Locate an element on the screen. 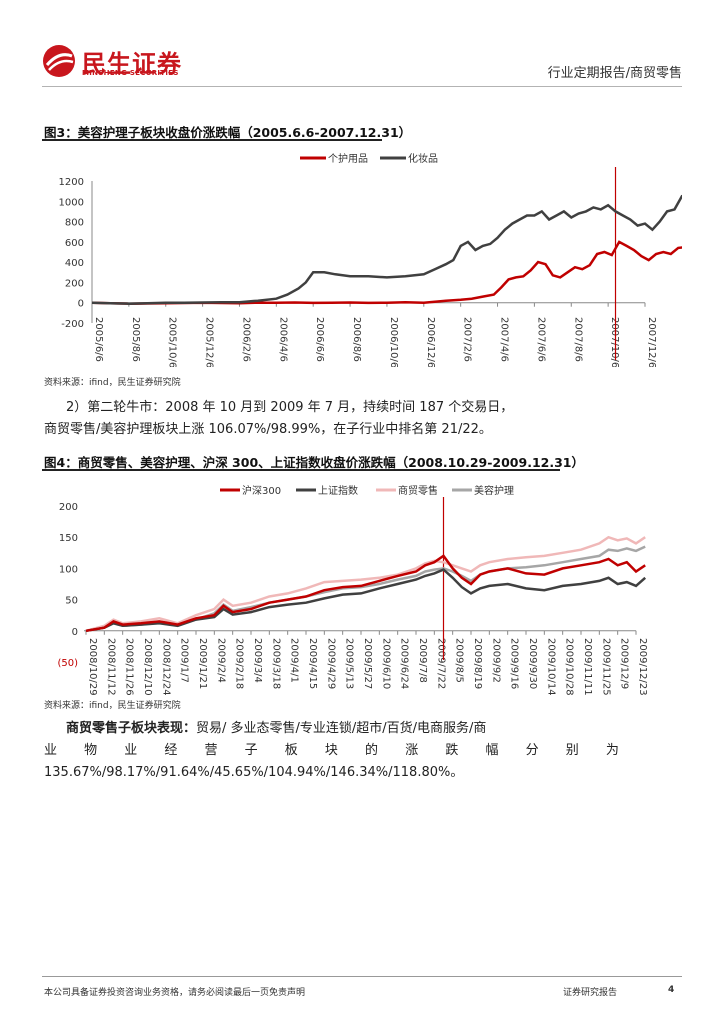  paragraph-retail-line1: 贸易/ 多业态零售/专业连锁/超市/百货/电商服务/商 is located at coordinates (341, 728).